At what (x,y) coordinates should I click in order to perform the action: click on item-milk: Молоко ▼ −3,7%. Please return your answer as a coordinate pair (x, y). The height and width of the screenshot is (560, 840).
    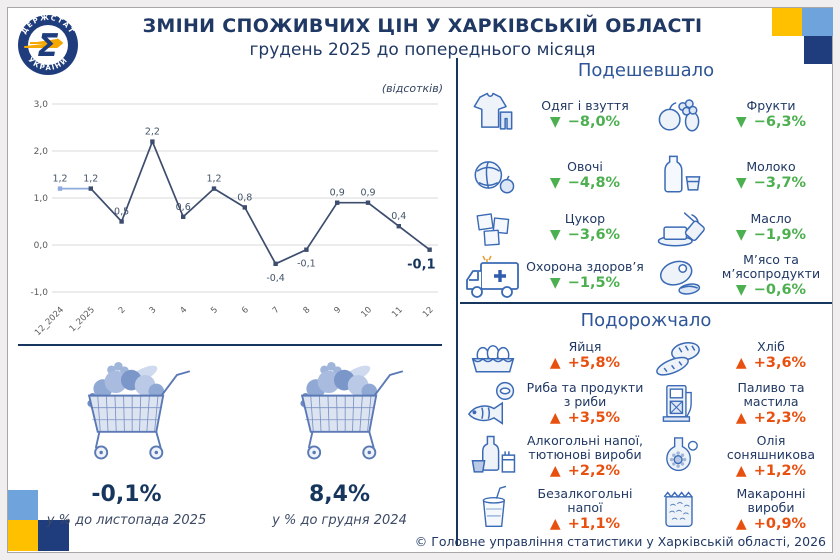
    Looking at the image, I should click on (739, 175).